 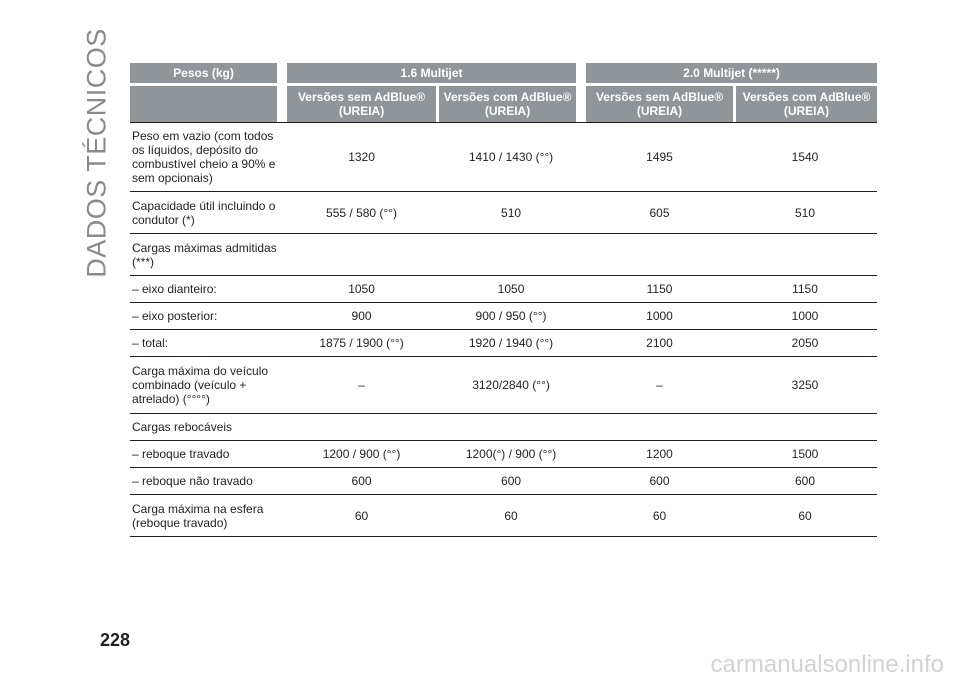 I want to click on row-value: 1320, so click(x=362, y=157).